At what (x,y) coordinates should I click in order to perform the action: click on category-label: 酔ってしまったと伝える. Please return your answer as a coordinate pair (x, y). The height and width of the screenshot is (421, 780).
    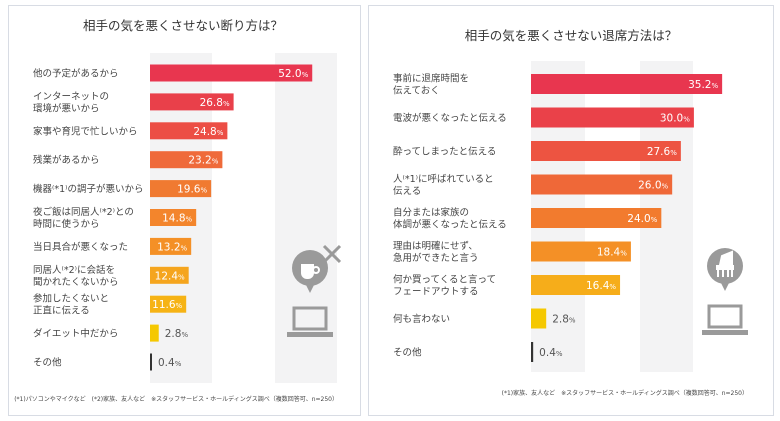
    Looking at the image, I should click on (444, 152).